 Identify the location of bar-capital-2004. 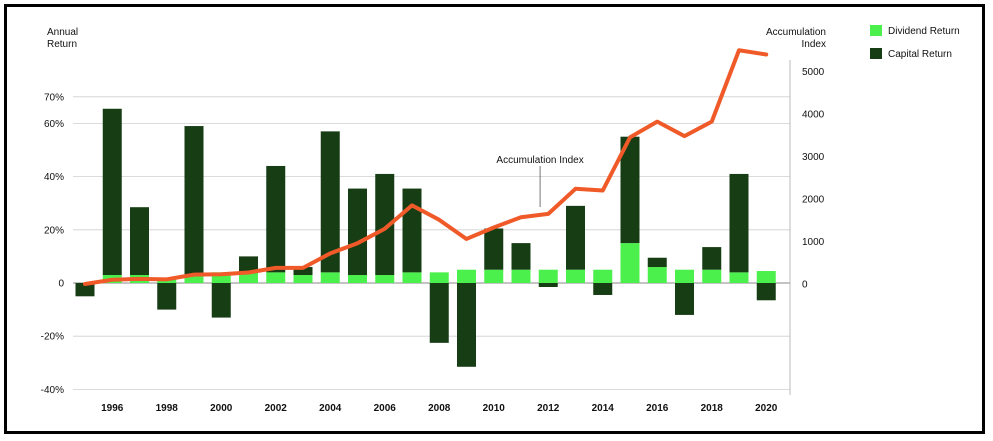
(330, 202).